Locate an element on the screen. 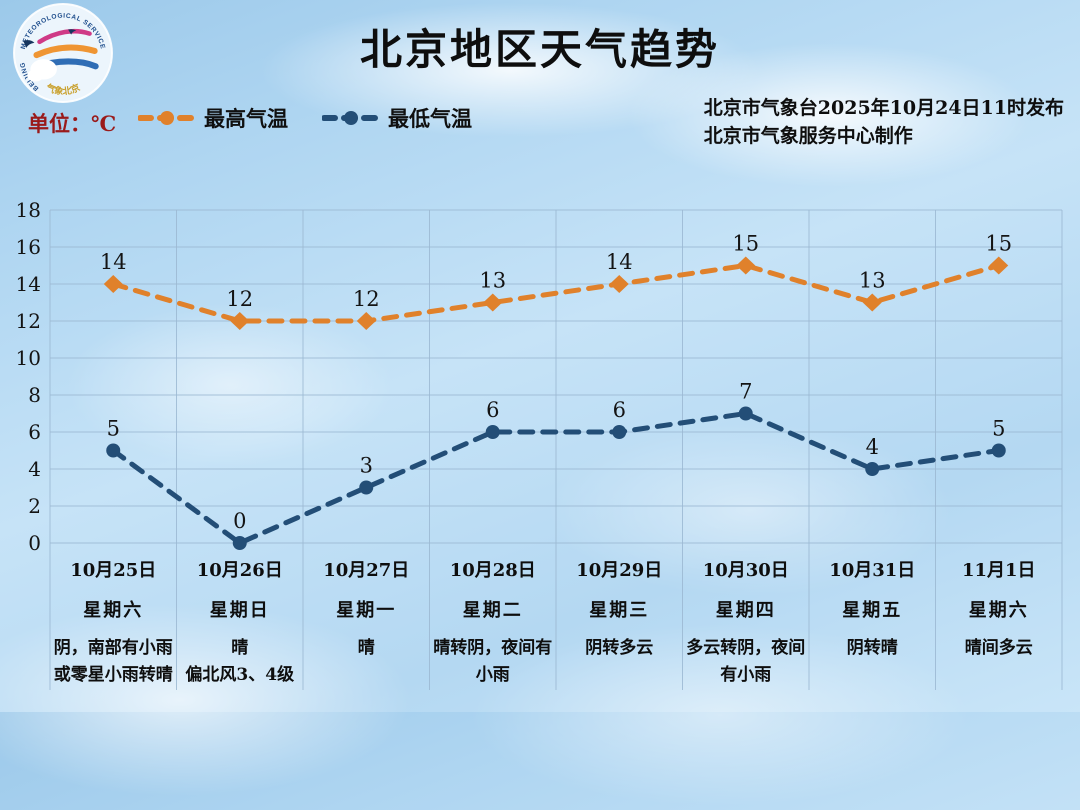  y-tick-label: 0 is located at coordinates (34, 543).